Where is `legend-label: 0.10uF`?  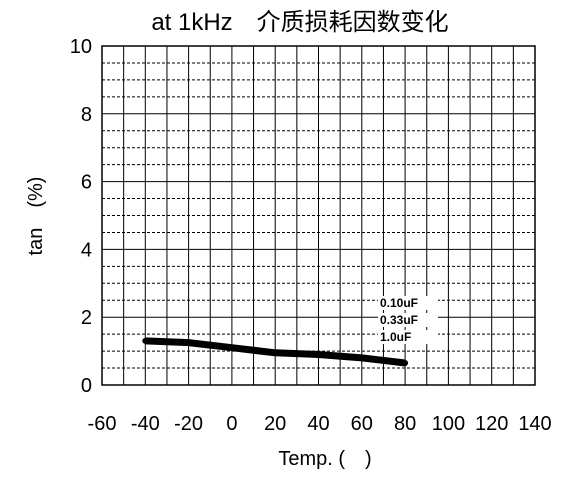
legend-label: 0.10uF is located at coordinates (399, 303).